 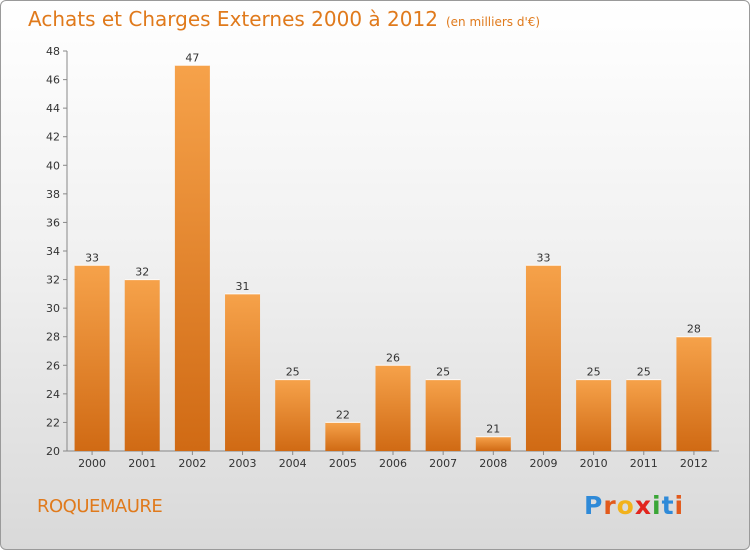 What do you see at coordinates (53, 308) in the screenshot?
I see `y-tick-label: 30` at bounding box center [53, 308].